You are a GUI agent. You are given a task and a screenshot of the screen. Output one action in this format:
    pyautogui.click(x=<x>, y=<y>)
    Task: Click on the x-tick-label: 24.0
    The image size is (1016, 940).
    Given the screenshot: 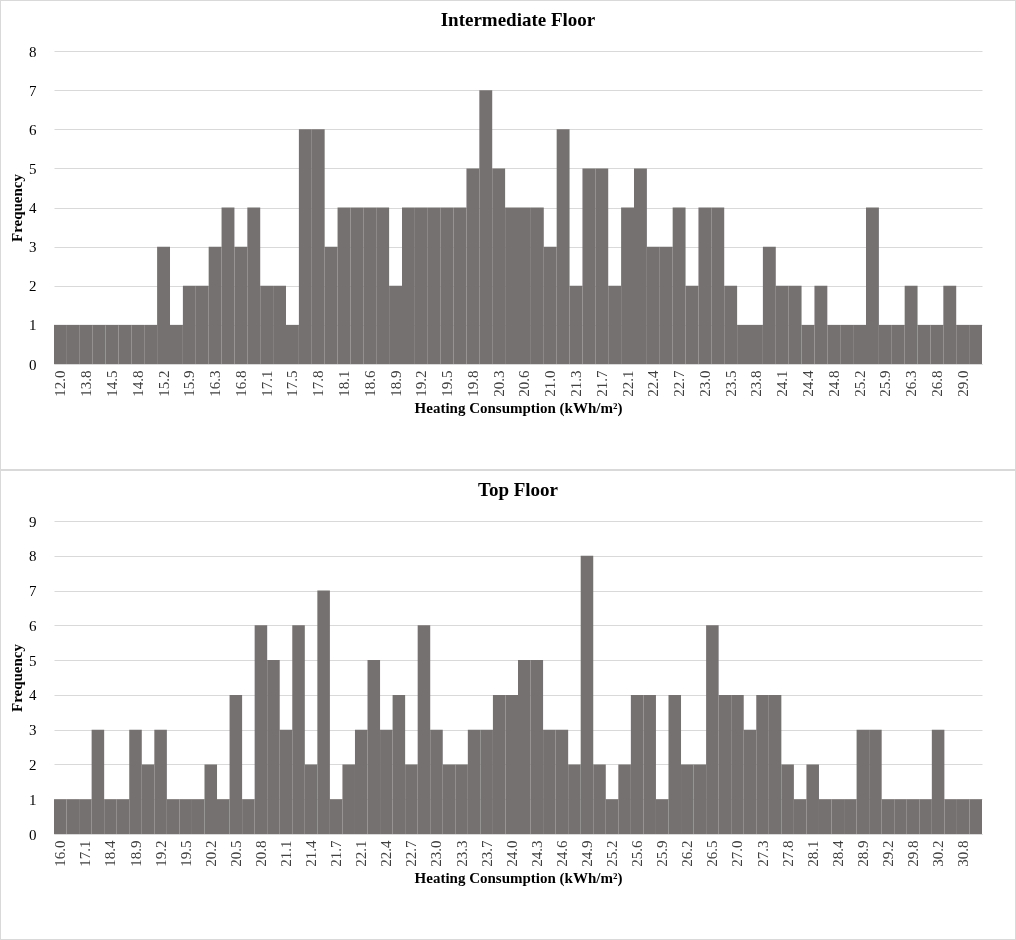 What is the action you would take?
    pyautogui.click(x=511, y=853)
    